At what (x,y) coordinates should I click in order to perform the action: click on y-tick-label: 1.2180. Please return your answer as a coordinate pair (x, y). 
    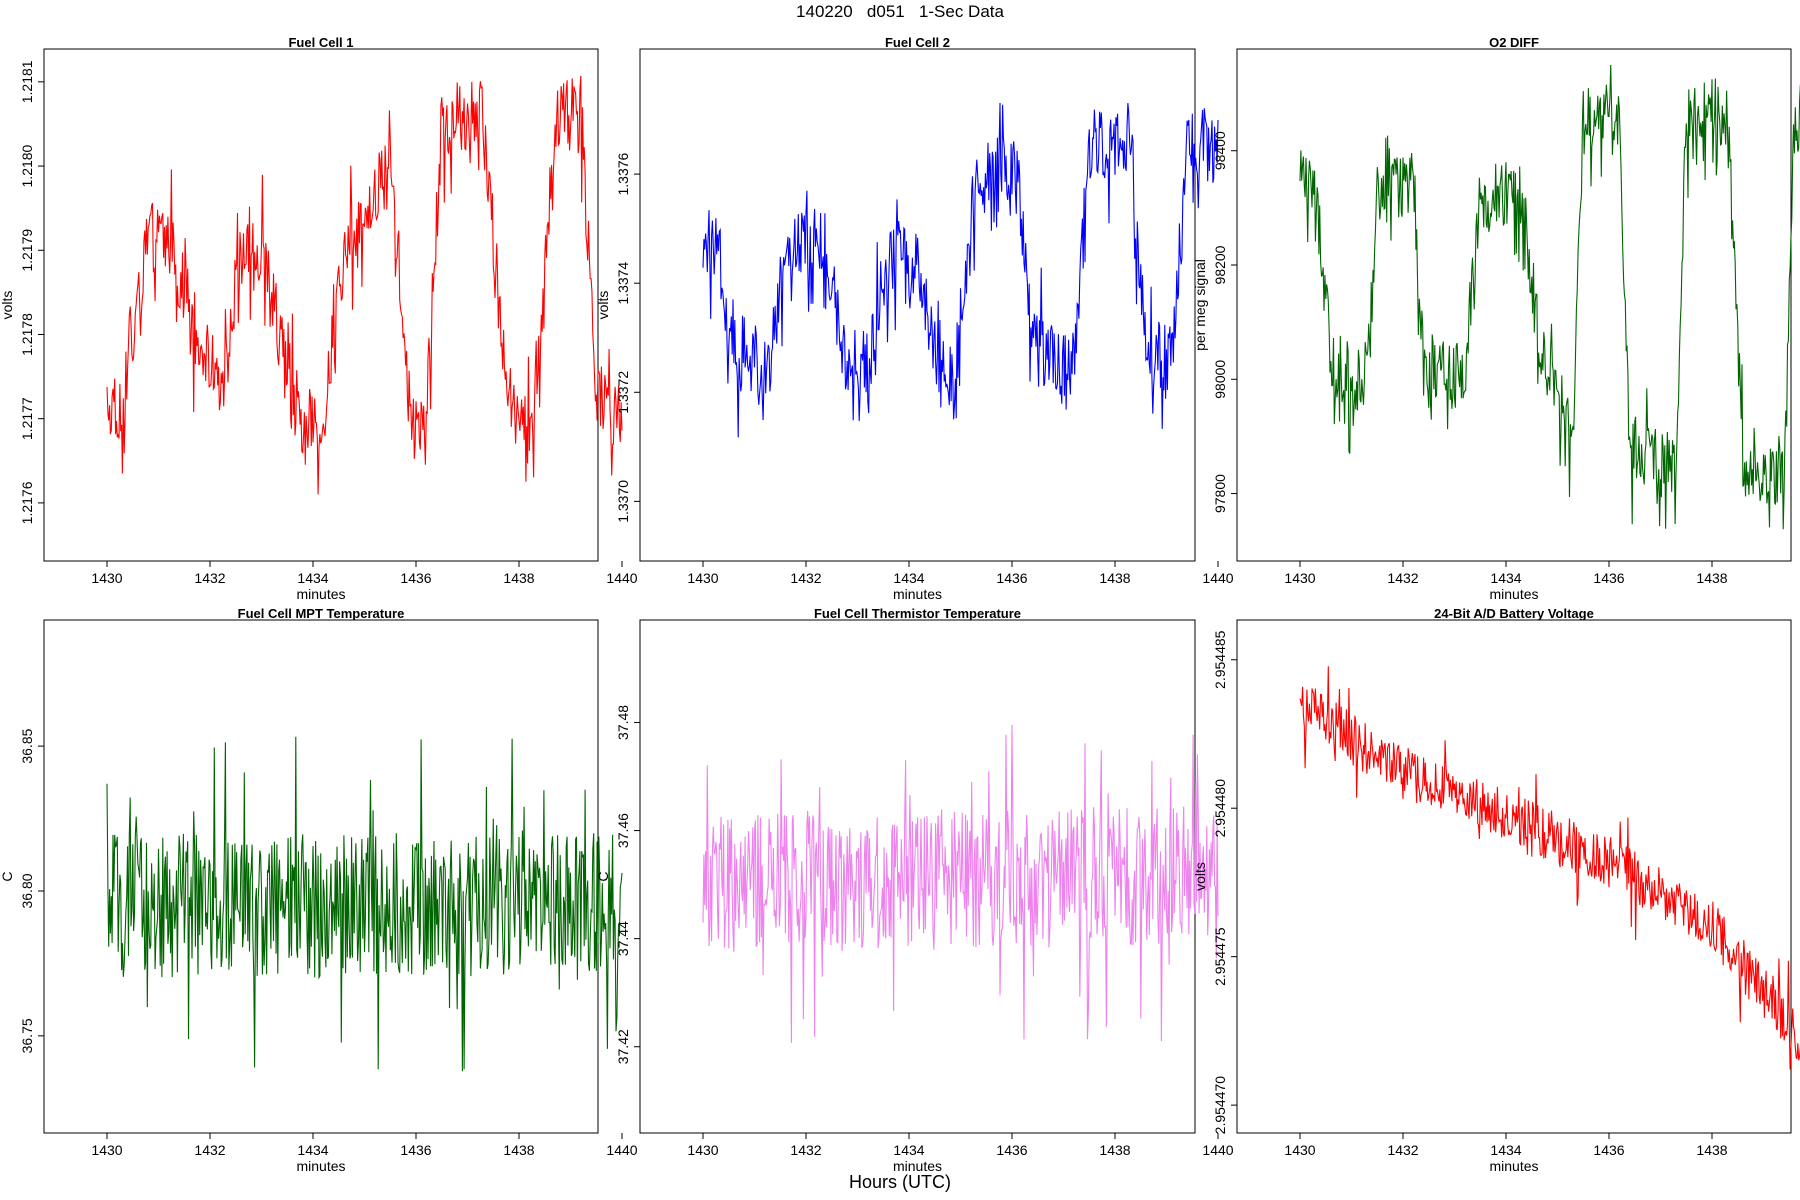
    Looking at the image, I should click on (27, 165).